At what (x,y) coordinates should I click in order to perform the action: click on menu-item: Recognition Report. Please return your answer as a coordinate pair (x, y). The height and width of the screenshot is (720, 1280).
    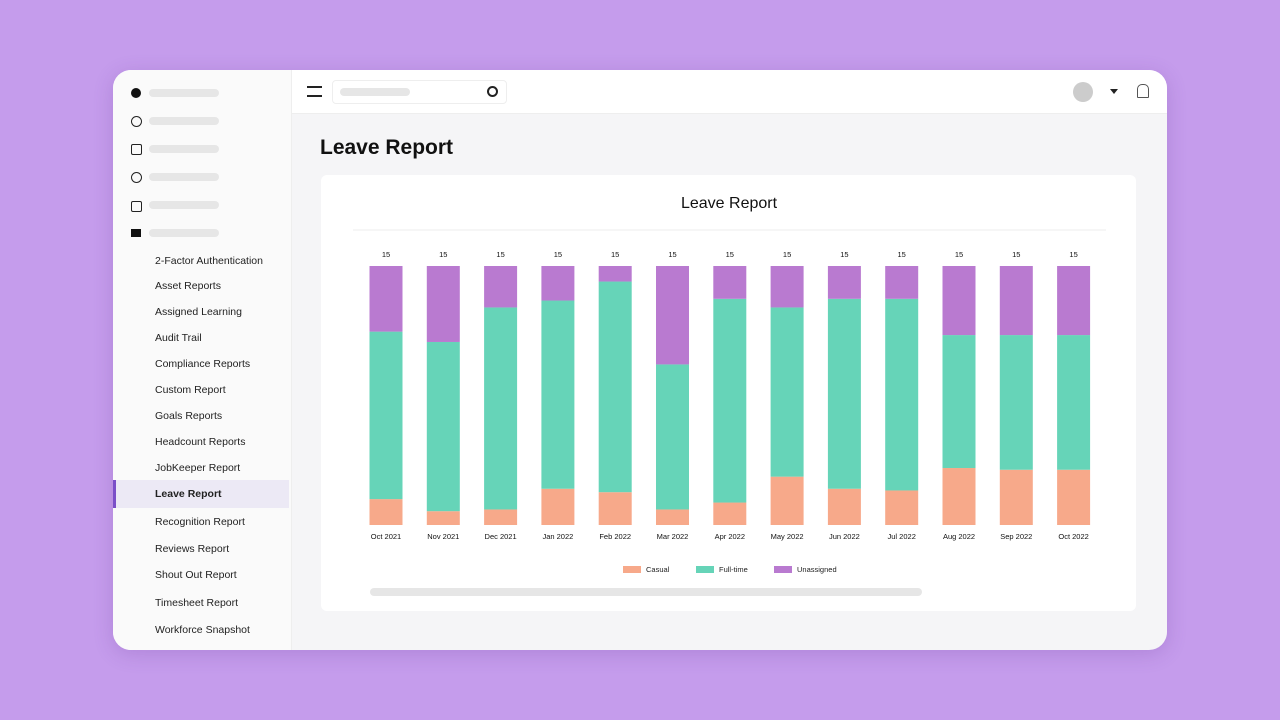
    Looking at the image, I should click on (200, 522).